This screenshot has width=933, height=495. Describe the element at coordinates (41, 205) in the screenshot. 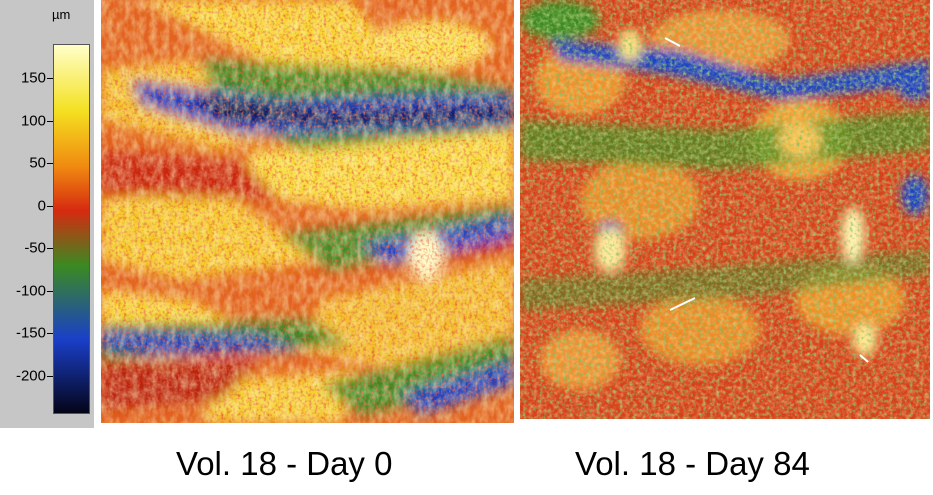

I see `scale-tick-label: 0` at that location.